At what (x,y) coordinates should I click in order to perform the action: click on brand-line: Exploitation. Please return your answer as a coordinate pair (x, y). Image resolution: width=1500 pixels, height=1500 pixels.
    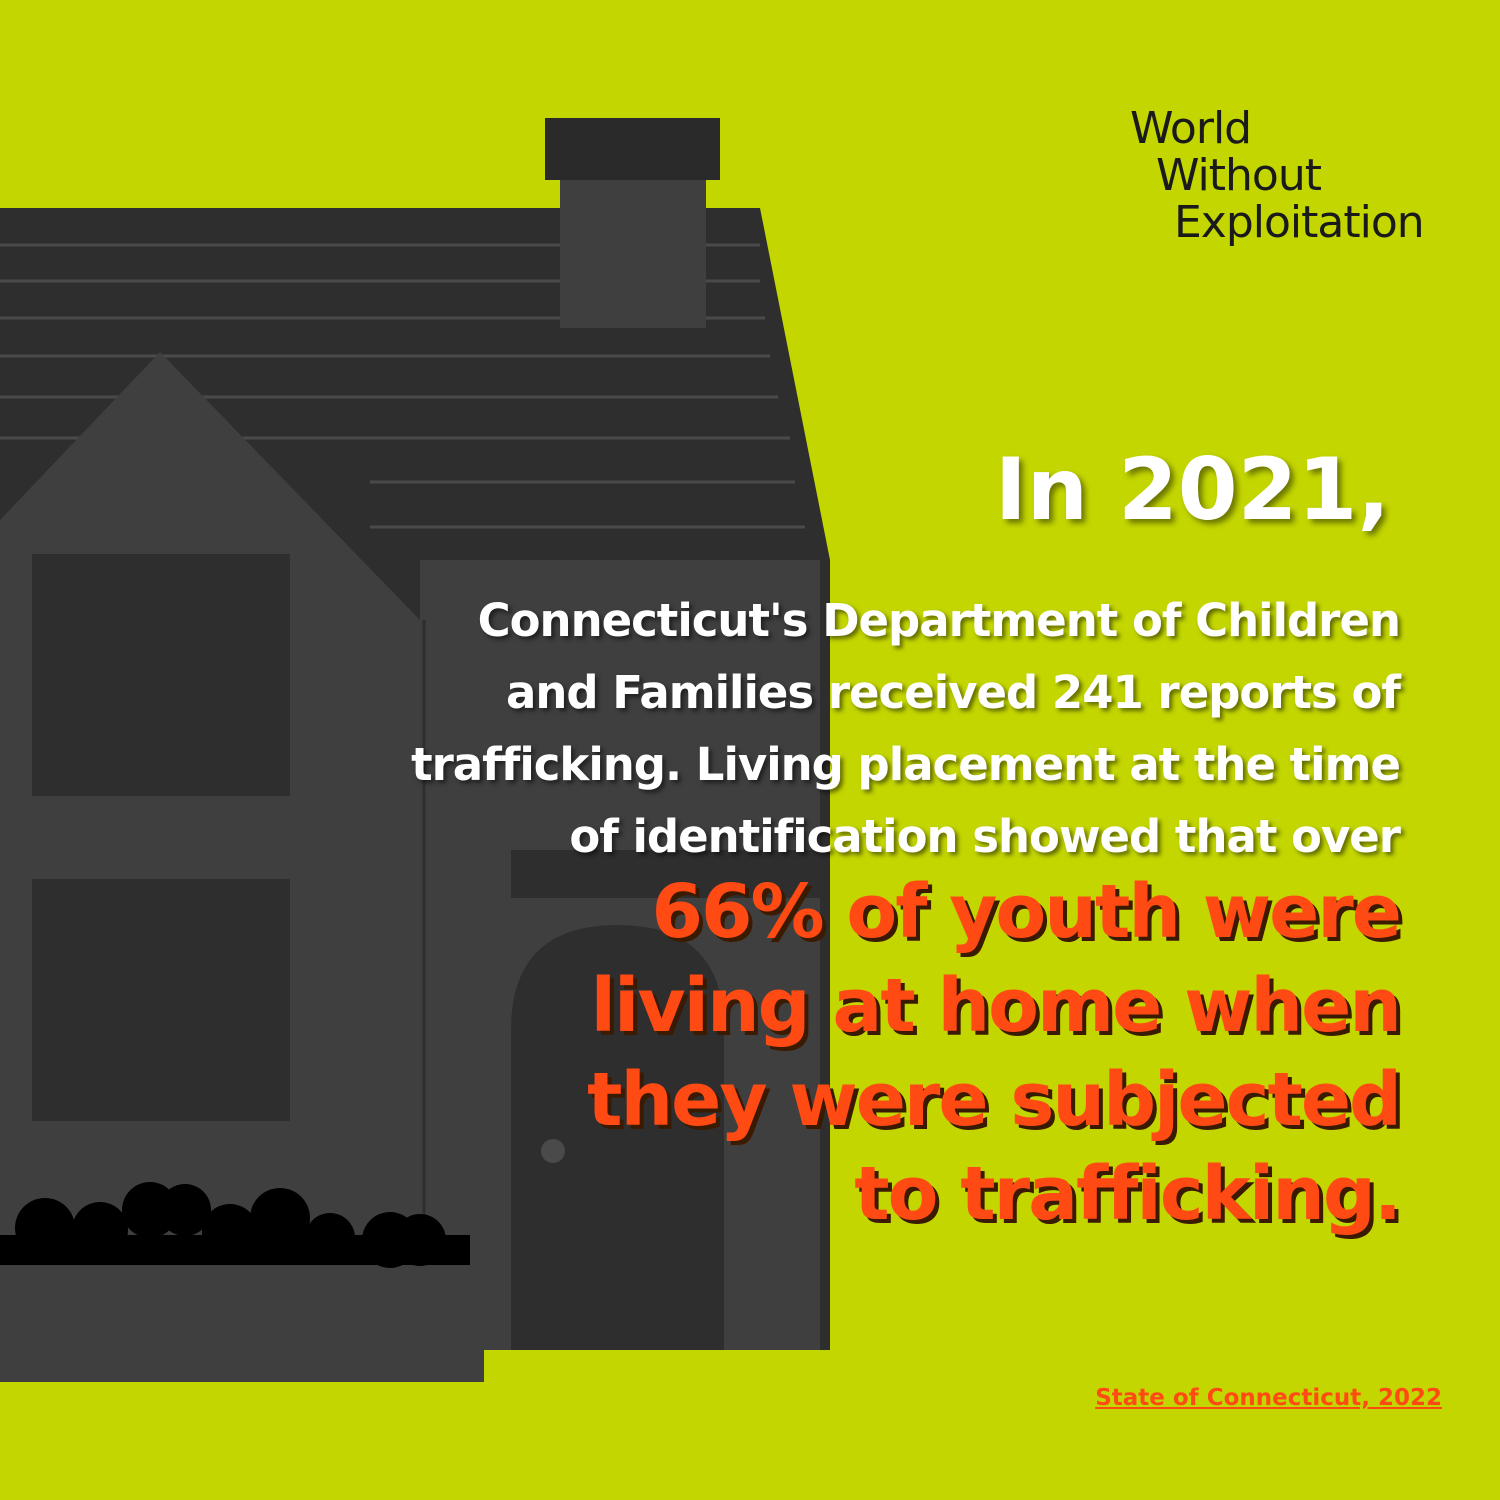
    Looking at the image, I should click on (1299, 222).